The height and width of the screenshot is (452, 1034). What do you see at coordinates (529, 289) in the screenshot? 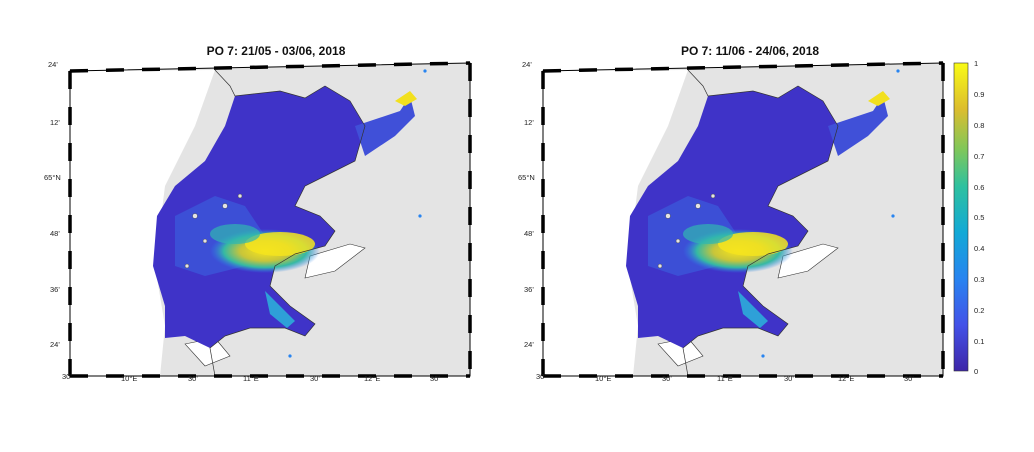
I see `lat-tick-right: 36'` at bounding box center [529, 289].